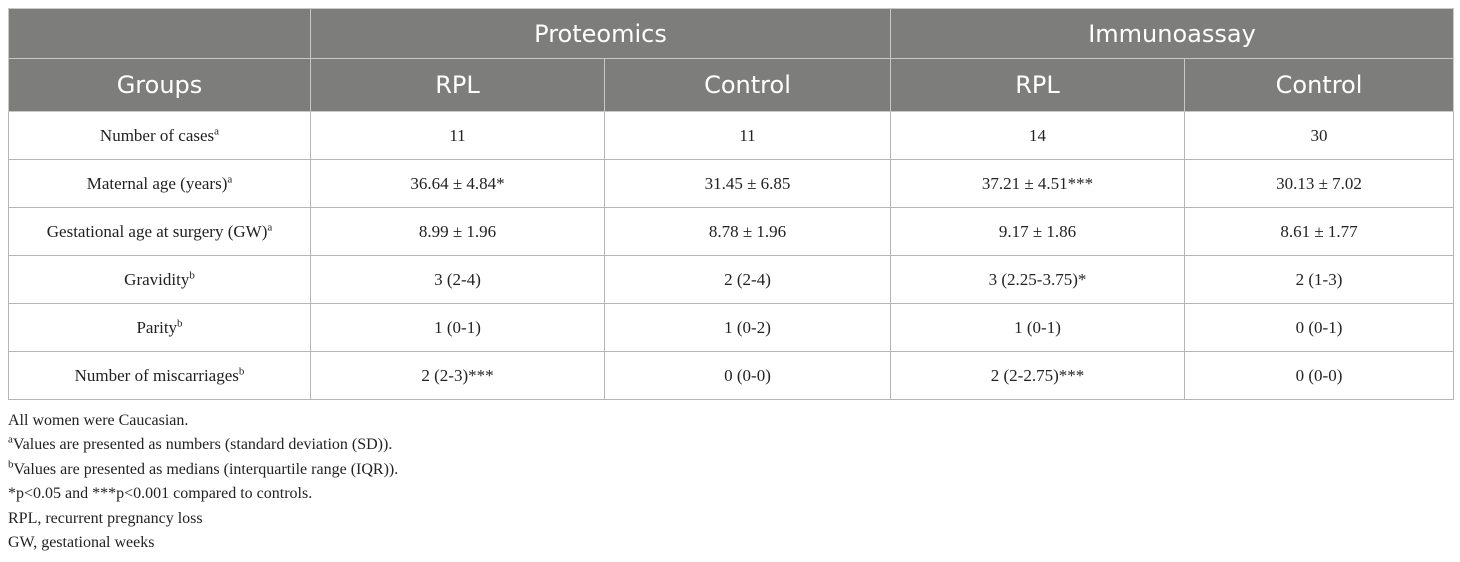  What do you see at coordinates (1037, 231) in the screenshot?
I see `table-cell: 9.17 ± 1.86` at bounding box center [1037, 231].